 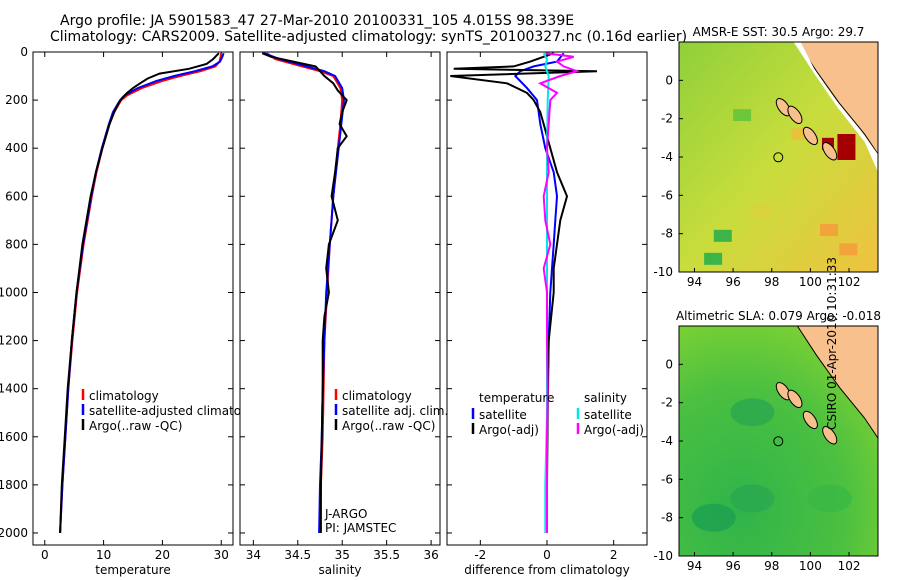 What do you see at coordinates (832, 343) in the screenshot?
I see `footer-timestamp: CSIRO 01-Apr-2010 10:31:33` at bounding box center [832, 343].